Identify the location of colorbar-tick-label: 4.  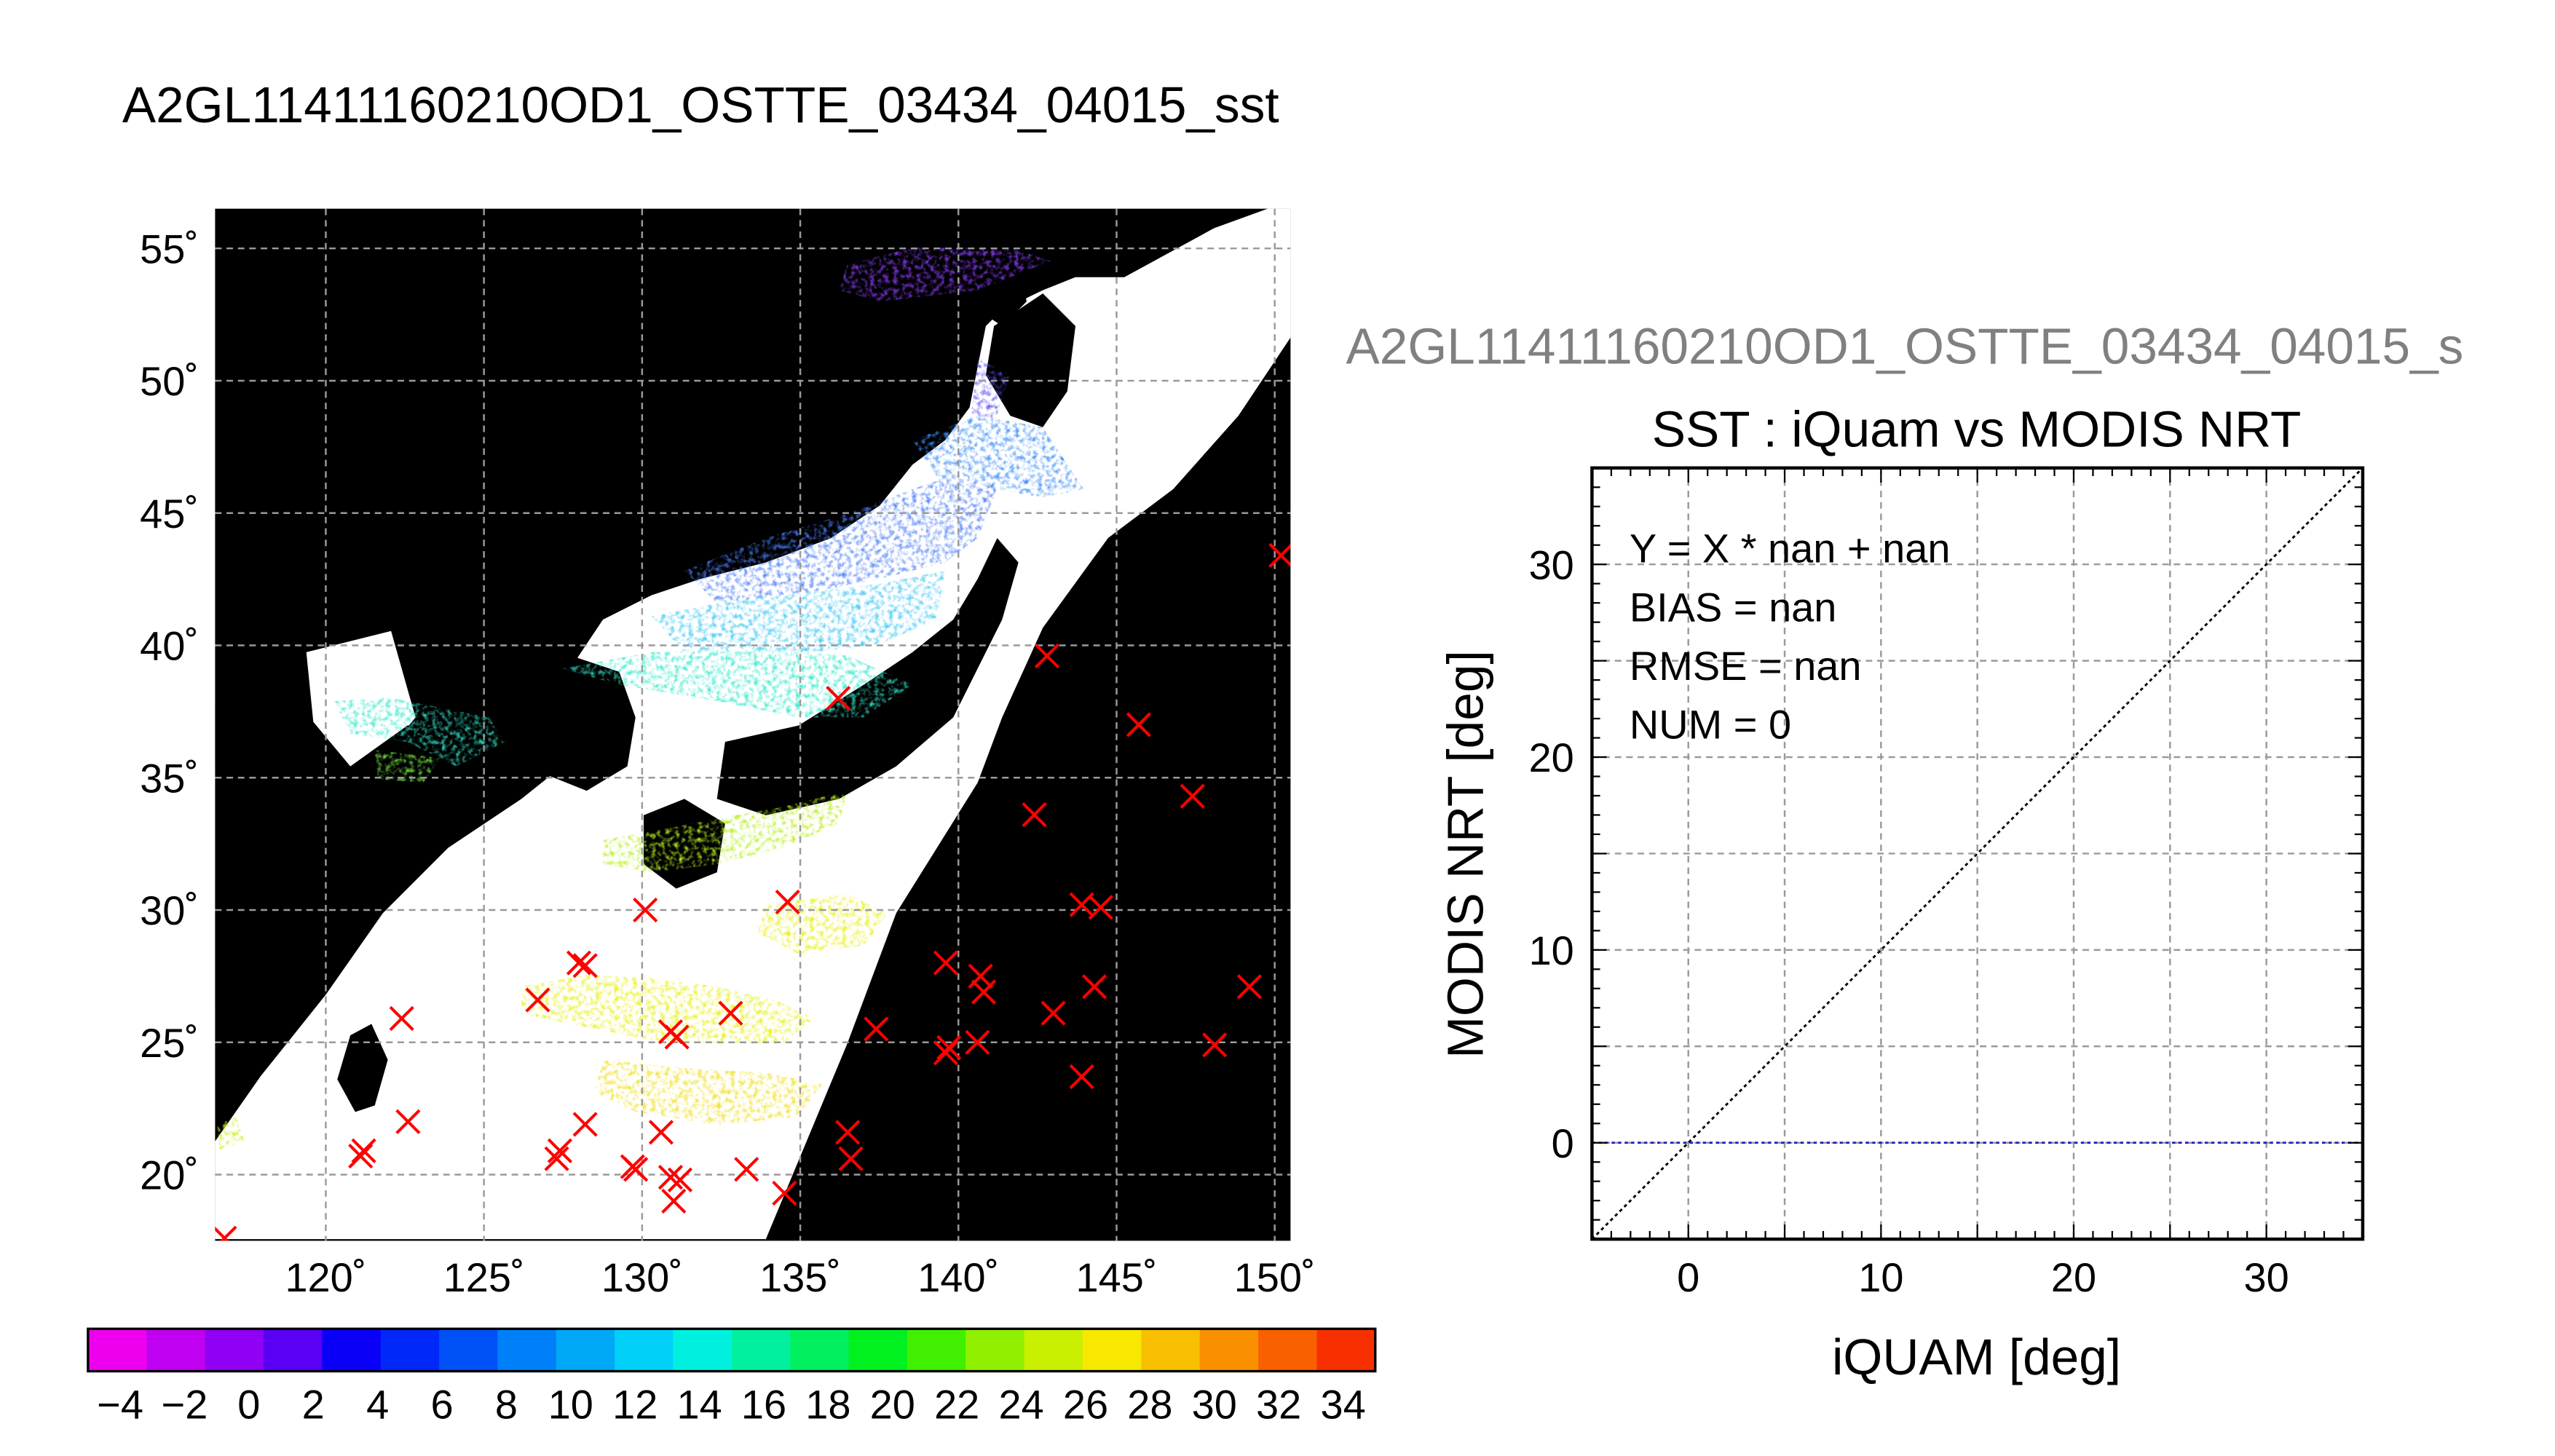
(377, 1404).